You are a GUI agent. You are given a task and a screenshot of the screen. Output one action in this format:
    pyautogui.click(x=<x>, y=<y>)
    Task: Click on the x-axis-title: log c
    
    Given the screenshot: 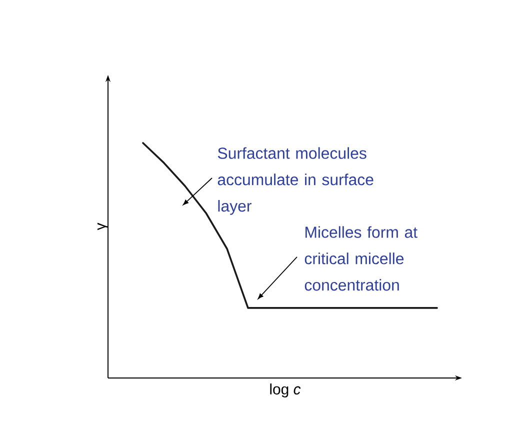 What is the action you would take?
    pyautogui.click(x=285, y=391)
    